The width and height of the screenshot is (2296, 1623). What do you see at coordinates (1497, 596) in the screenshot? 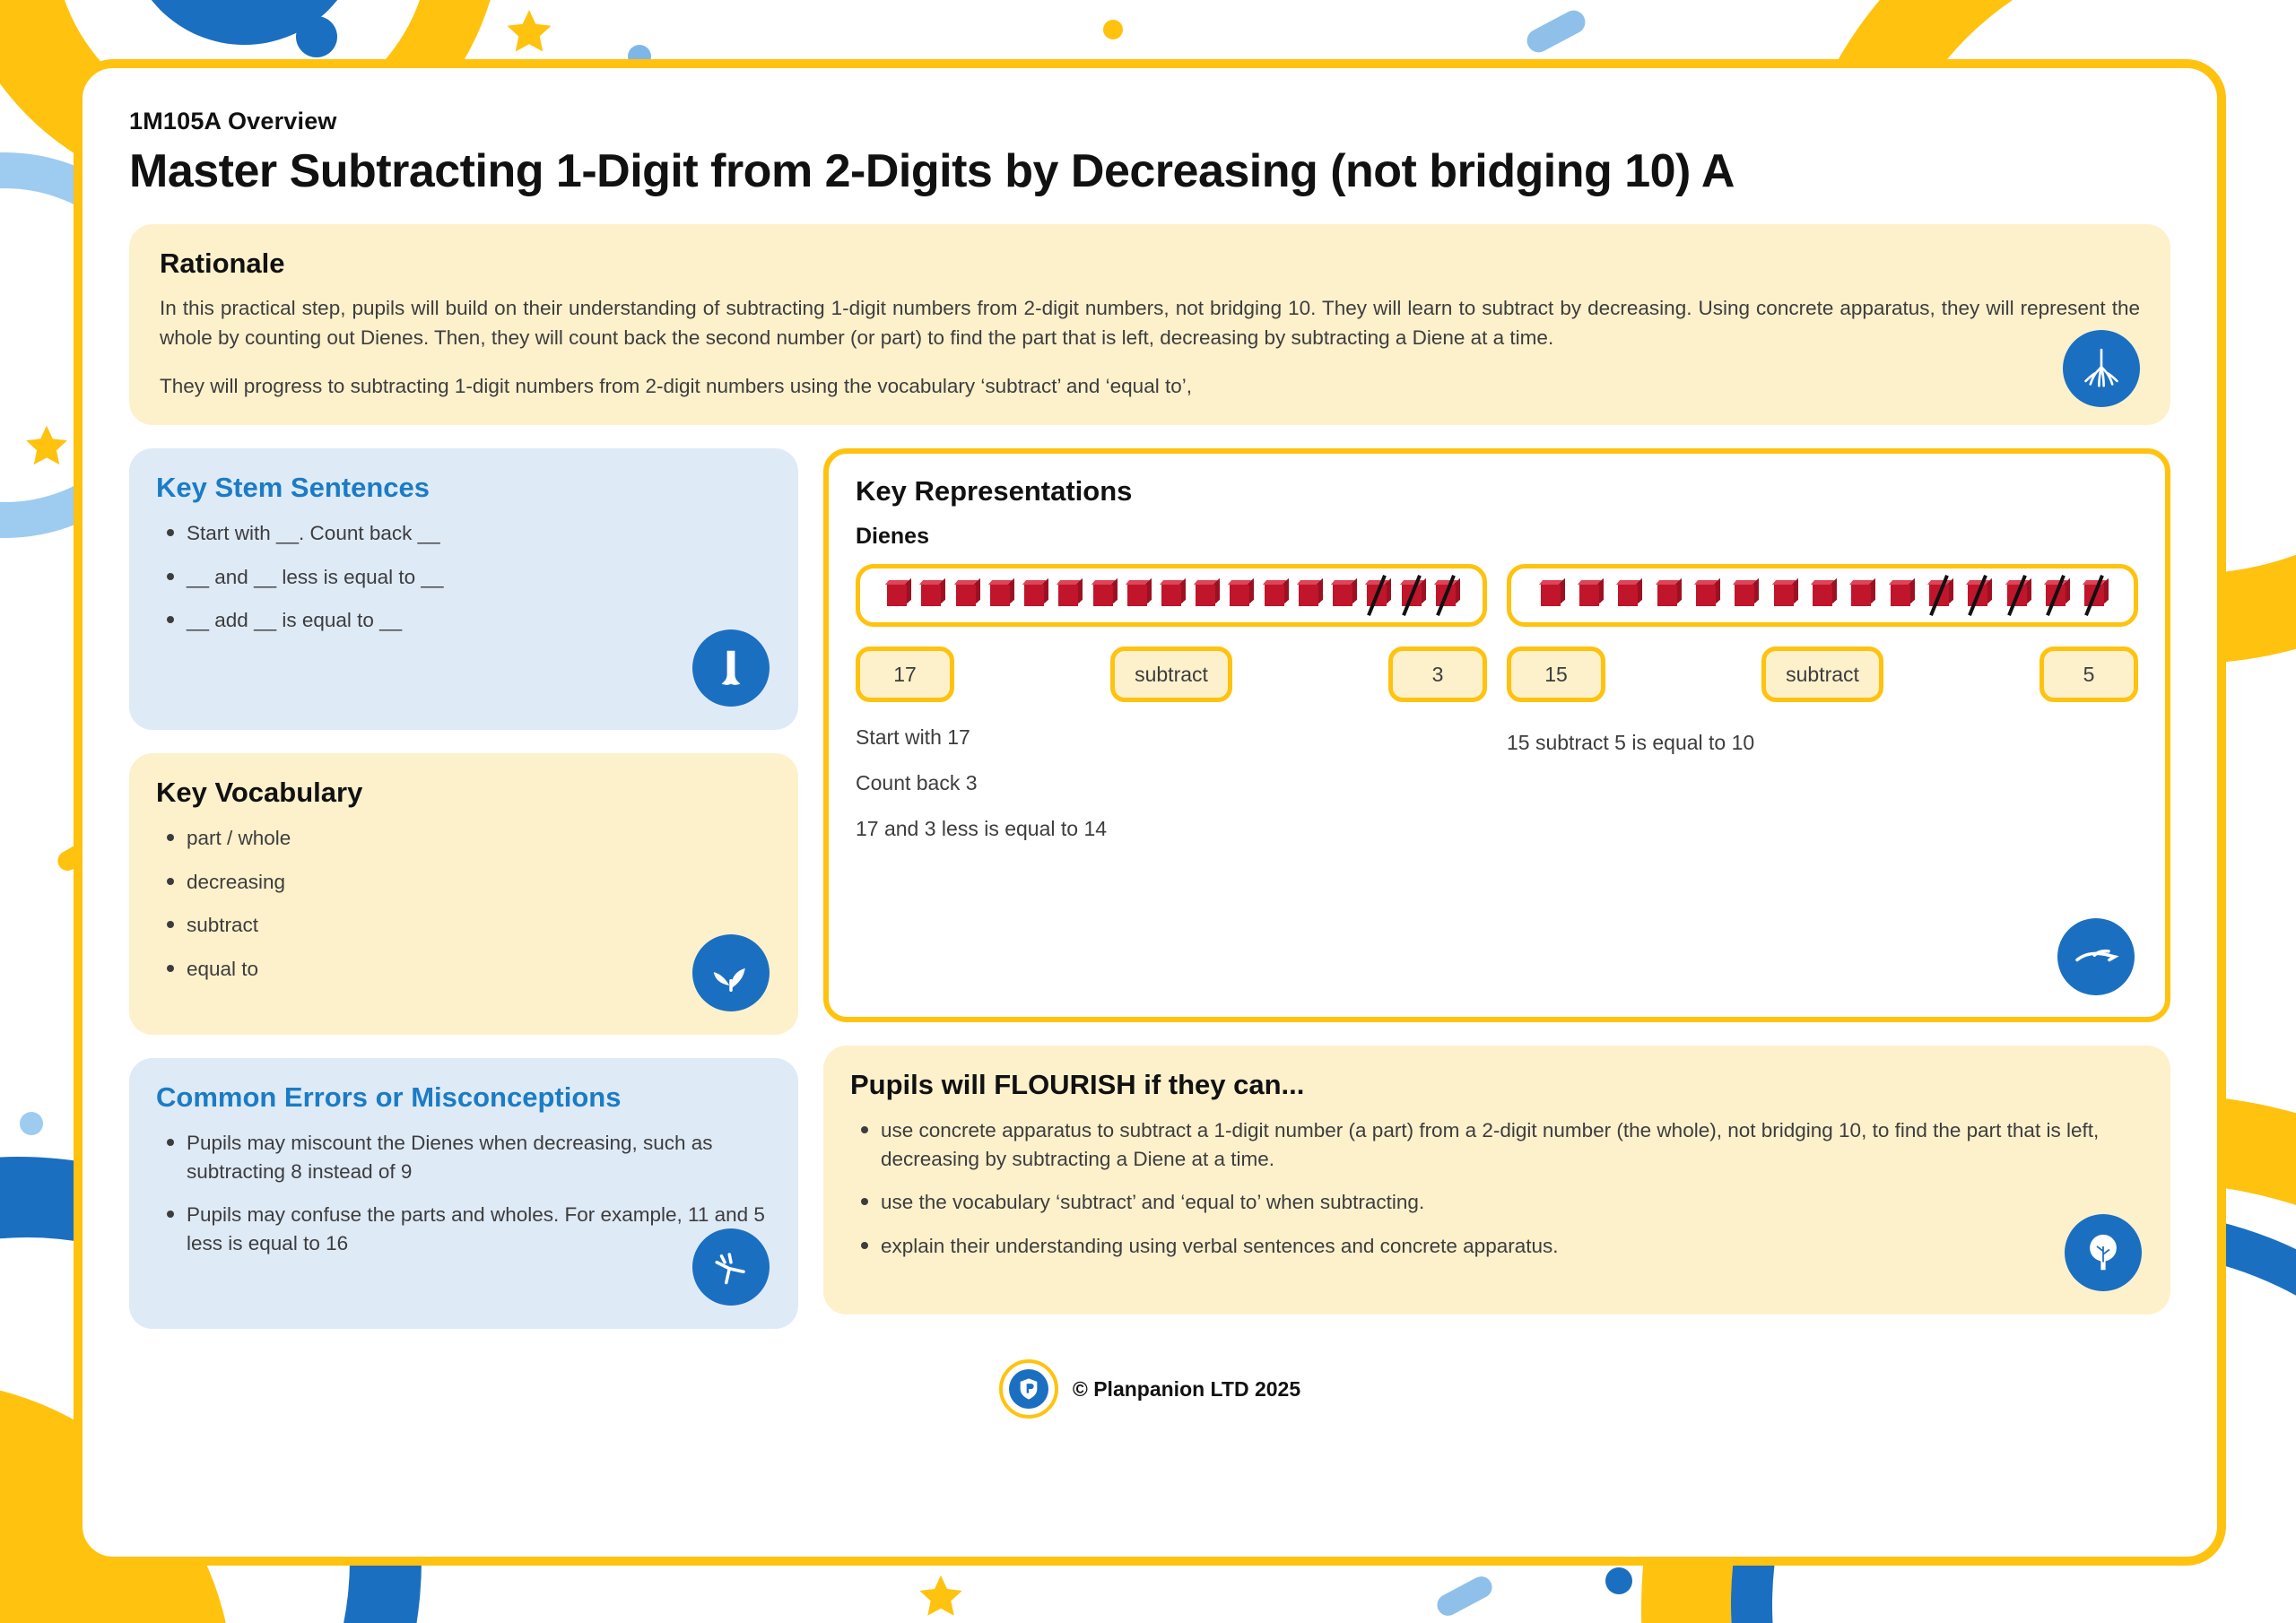
I see `dienes-rows` at bounding box center [1497, 596].